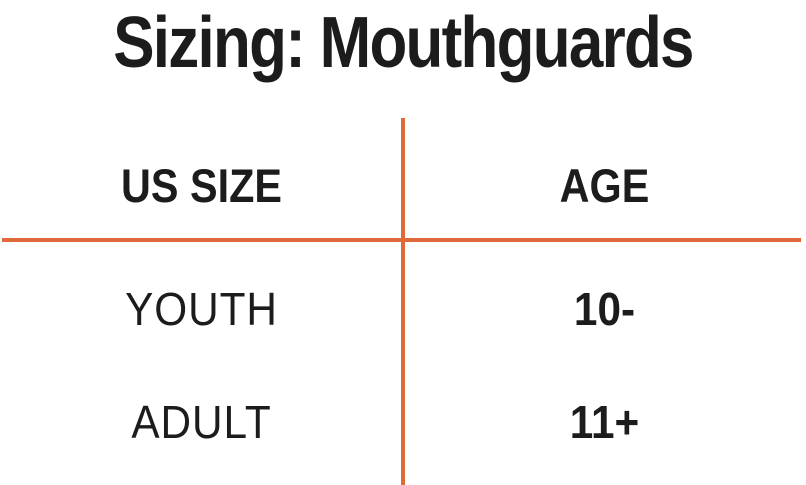 The height and width of the screenshot is (485, 806). I want to click on table-row: ADULT 11+, so click(403, 421).